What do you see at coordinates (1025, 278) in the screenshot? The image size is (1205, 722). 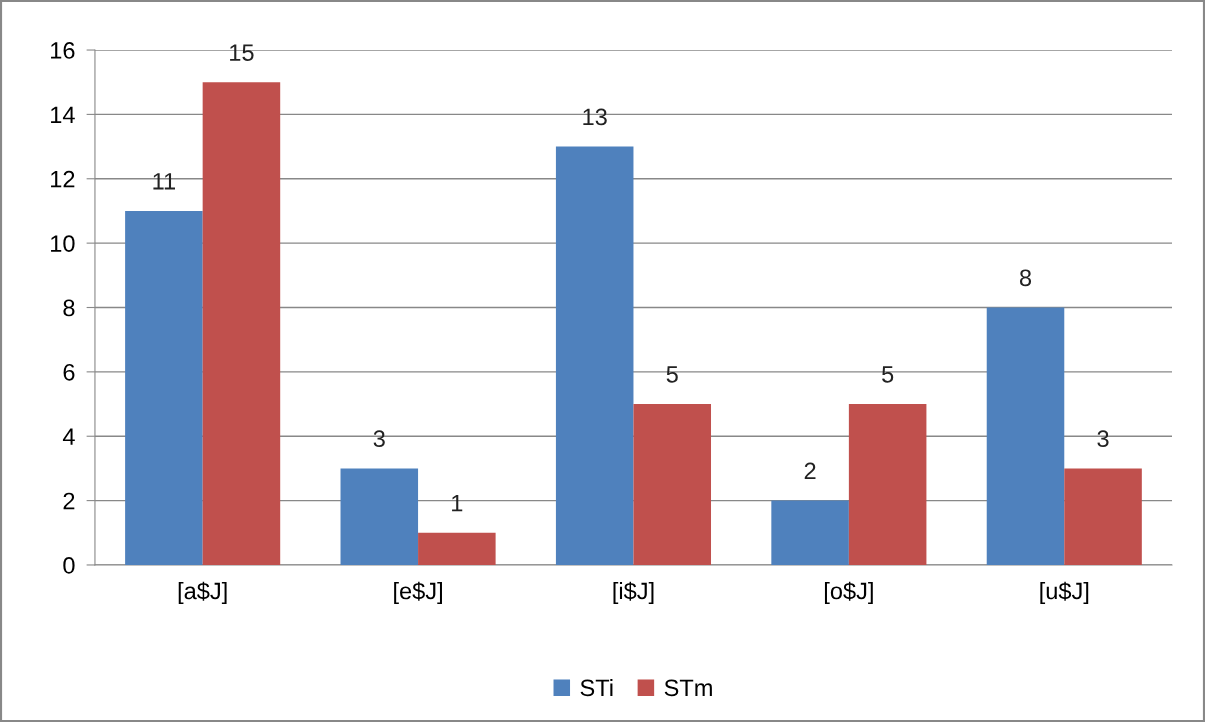 I see `data-label: 8` at bounding box center [1025, 278].